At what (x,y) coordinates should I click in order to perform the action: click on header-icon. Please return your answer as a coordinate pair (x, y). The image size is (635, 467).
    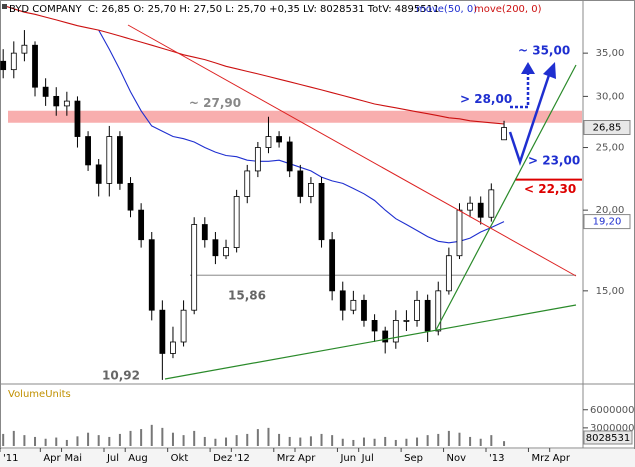
    Looking at the image, I should click on (4, 6).